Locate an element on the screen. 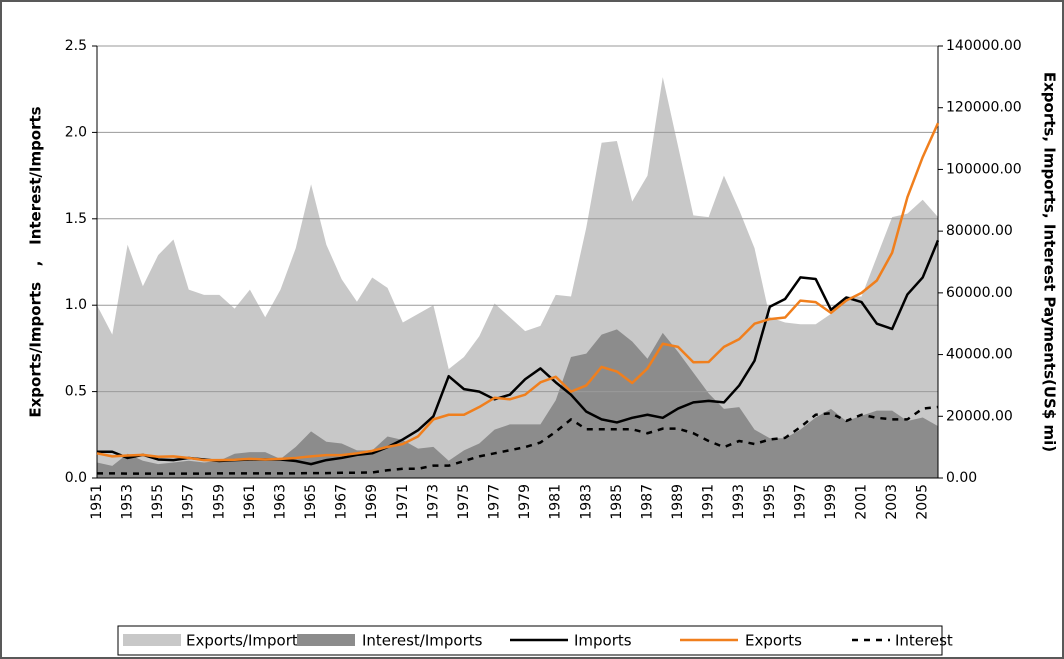 Image resolution: width=1064 pixels, height=659 pixels. x-tick-label: 1959 is located at coordinates (219, 502).